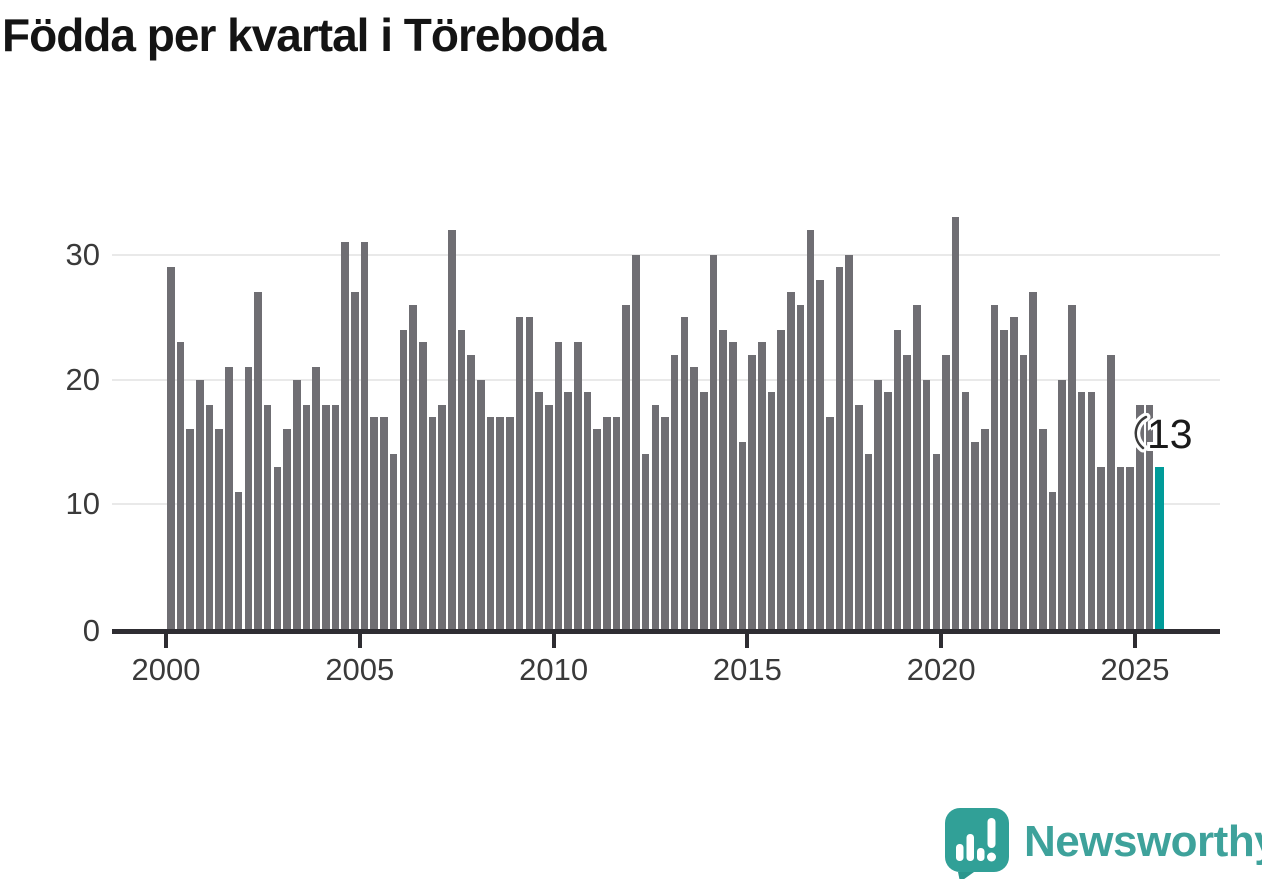  I want to click on annotation-arrow-icon, so click(1141, 433).